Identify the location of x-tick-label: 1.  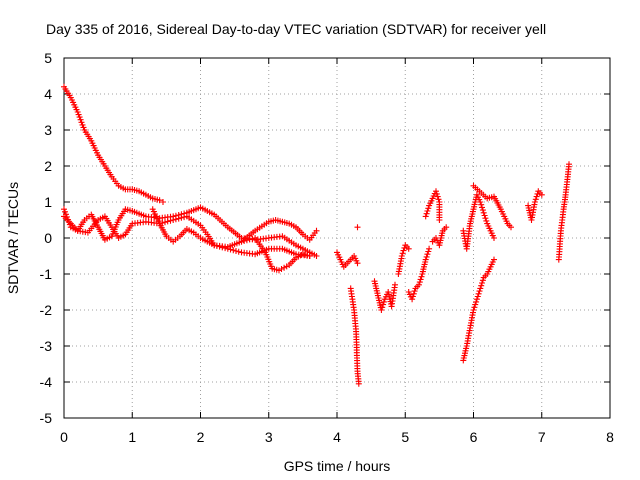
(132, 437).